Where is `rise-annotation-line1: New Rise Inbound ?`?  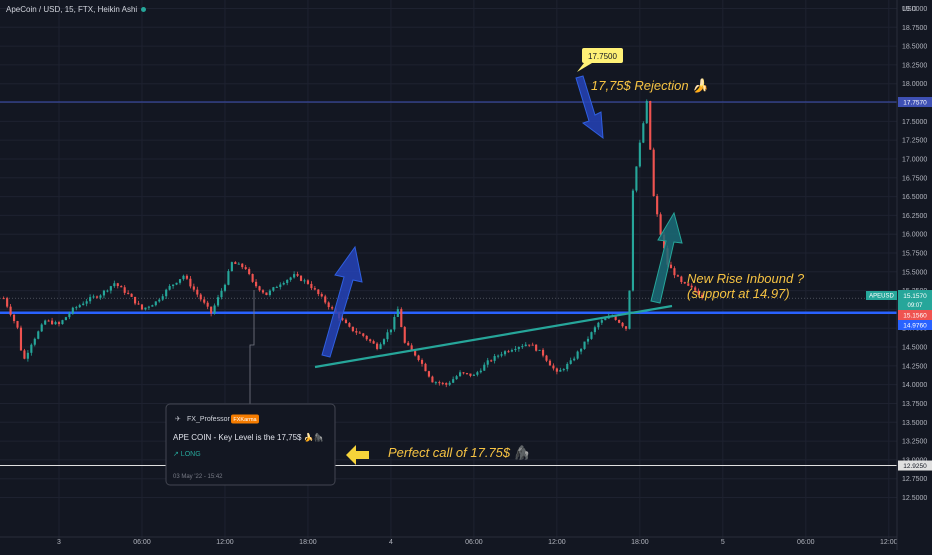 rise-annotation-line1: New Rise Inbound ? is located at coordinates (746, 278).